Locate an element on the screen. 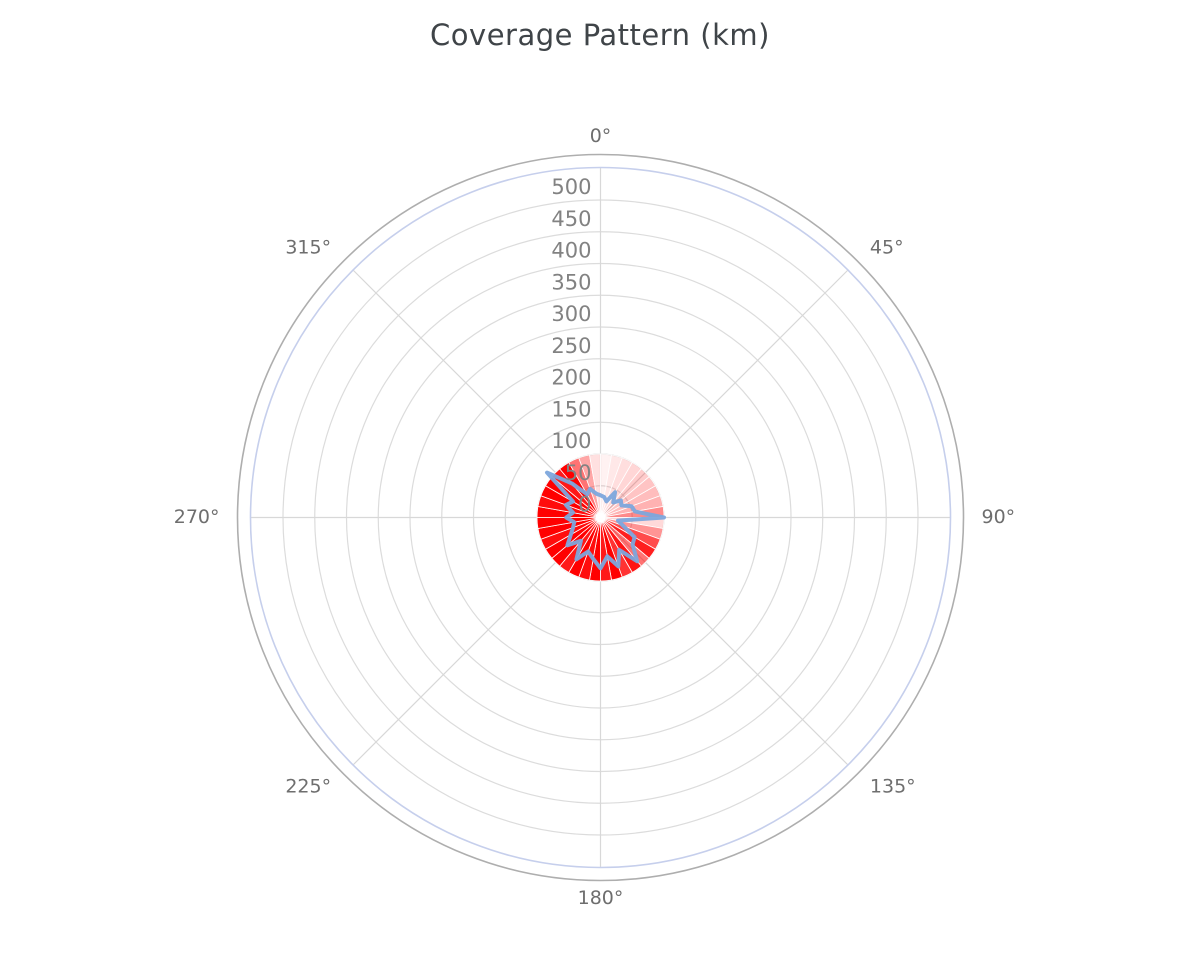 This screenshot has height=960, width=1200. angular-tick-label: 45° is located at coordinates (887, 248).